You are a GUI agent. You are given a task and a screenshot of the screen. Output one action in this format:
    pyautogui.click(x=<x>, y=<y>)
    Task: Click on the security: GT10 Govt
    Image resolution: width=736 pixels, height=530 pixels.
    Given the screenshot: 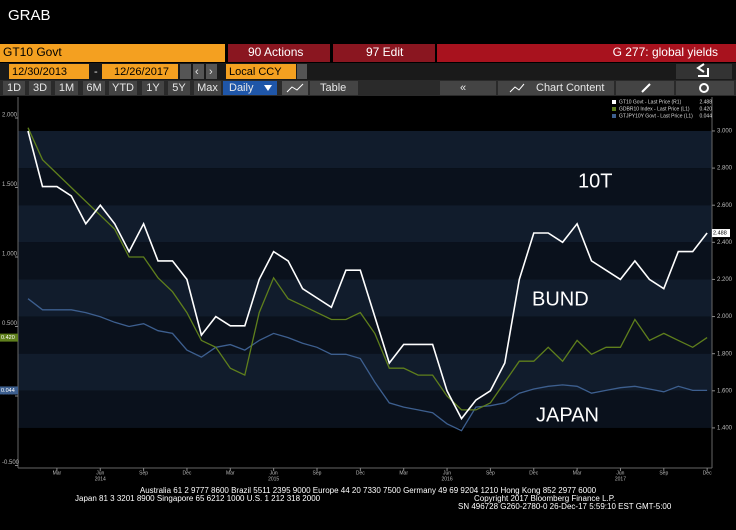 What is the action you would take?
    pyautogui.click(x=32, y=52)
    